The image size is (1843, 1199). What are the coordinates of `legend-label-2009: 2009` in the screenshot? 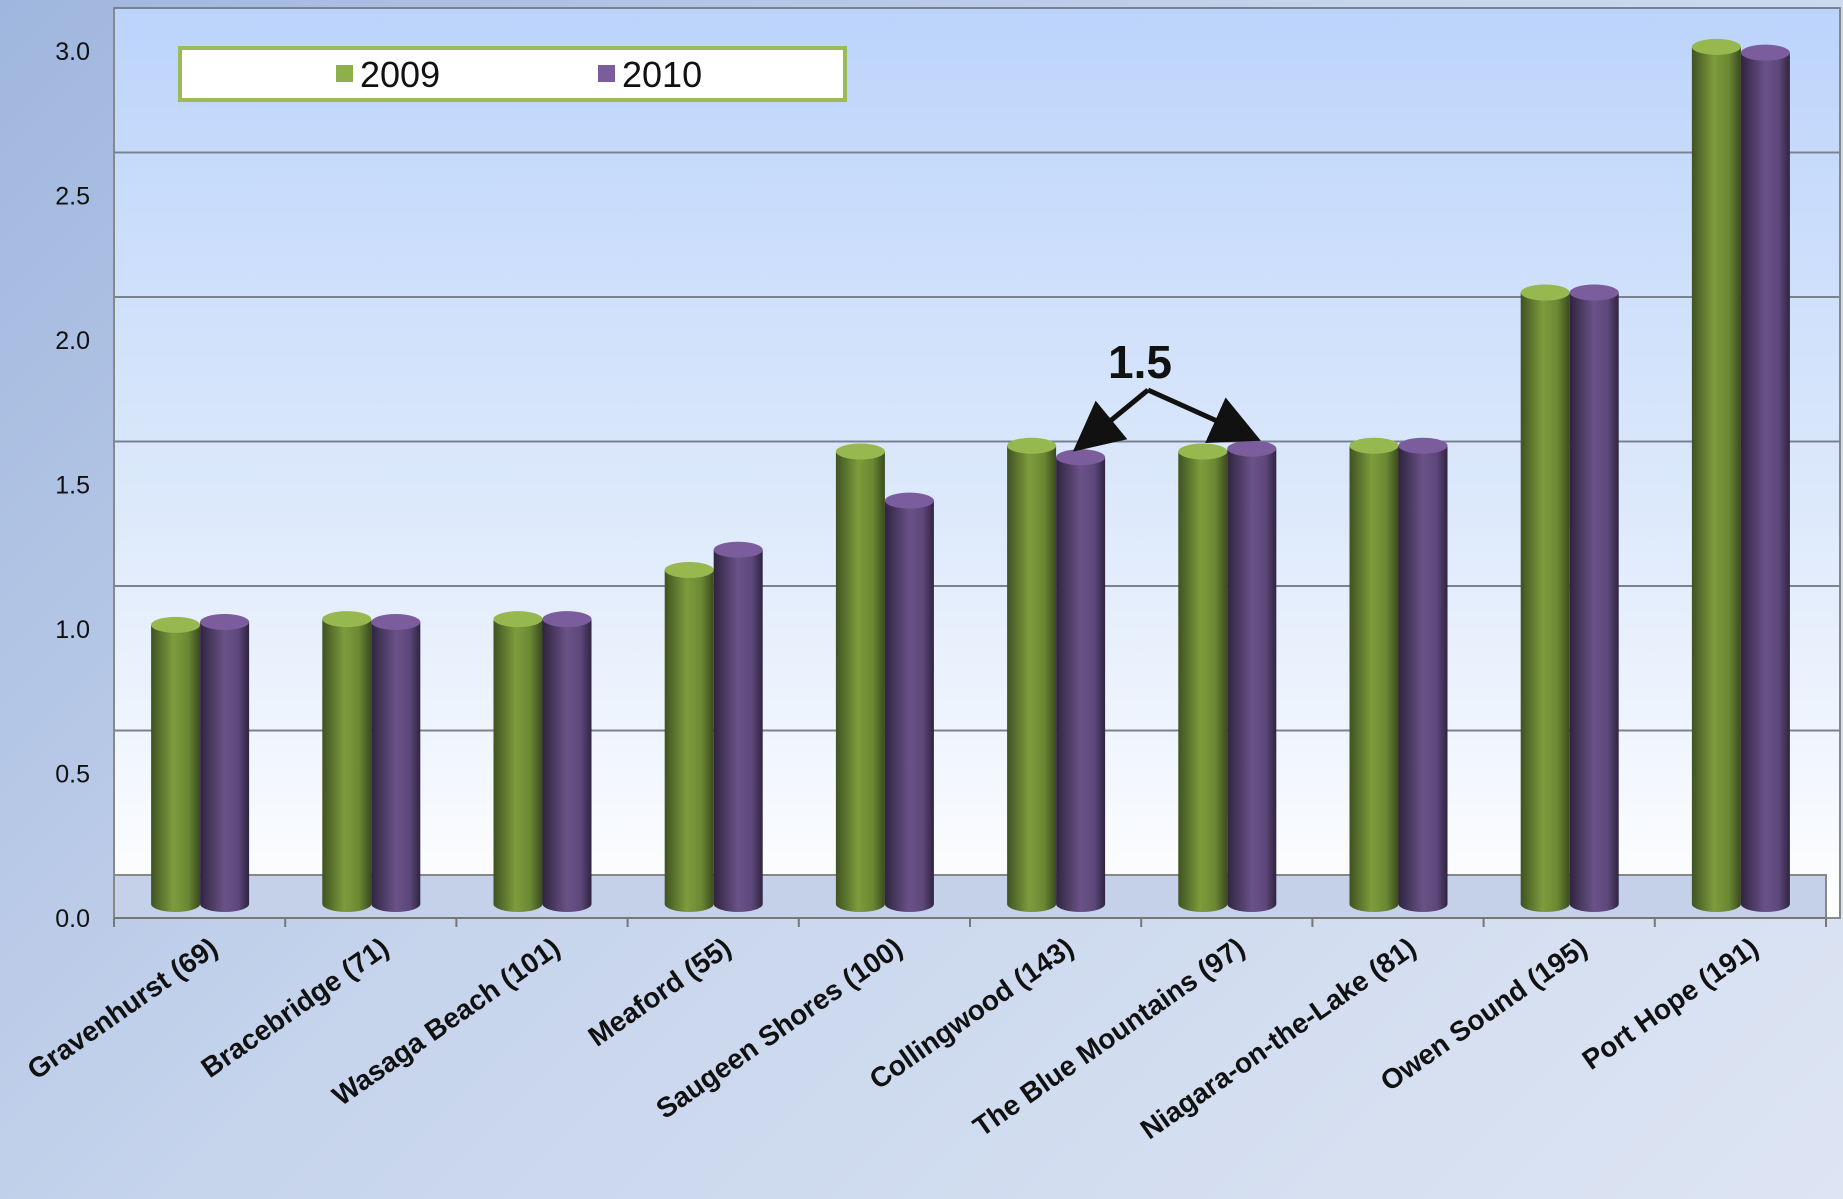 It's located at (400, 74).